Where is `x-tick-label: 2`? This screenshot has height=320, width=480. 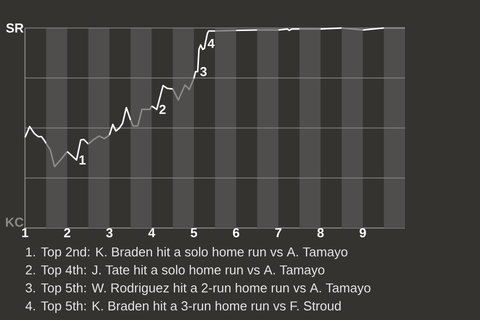
x-tick-label: 2 is located at coordinates (67, 233).